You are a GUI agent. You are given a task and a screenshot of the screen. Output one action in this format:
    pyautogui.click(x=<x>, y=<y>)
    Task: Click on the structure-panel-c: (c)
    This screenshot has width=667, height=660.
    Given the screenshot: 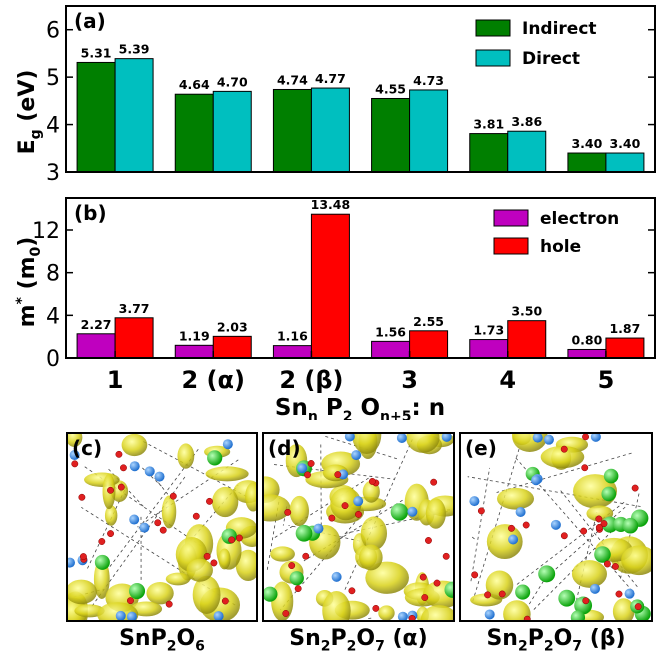 What is the action you would take?
    pyautogui.click(x=162, y=527)
    